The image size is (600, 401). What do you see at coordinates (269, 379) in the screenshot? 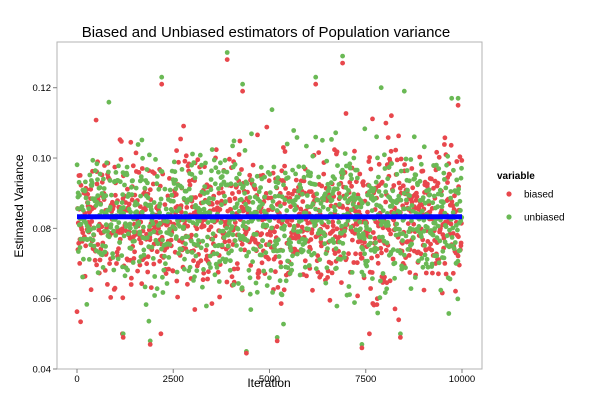
I see `x-tick-label: 5000` at bounding box center [269, 379].